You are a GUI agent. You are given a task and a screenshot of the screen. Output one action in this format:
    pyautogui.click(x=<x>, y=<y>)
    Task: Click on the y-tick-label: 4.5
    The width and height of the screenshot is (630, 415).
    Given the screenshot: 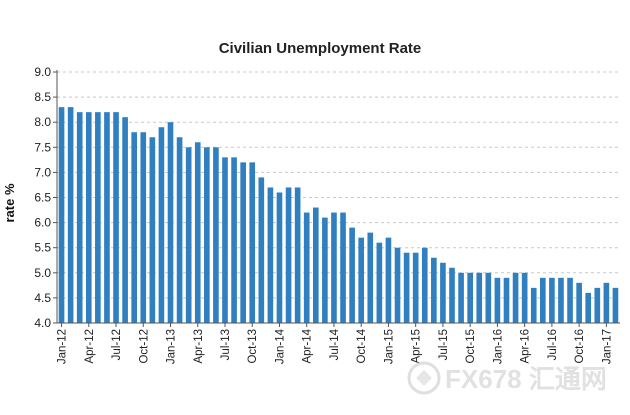 What is the action you would take?
    pyautogui.click(x=42, y=298)
    